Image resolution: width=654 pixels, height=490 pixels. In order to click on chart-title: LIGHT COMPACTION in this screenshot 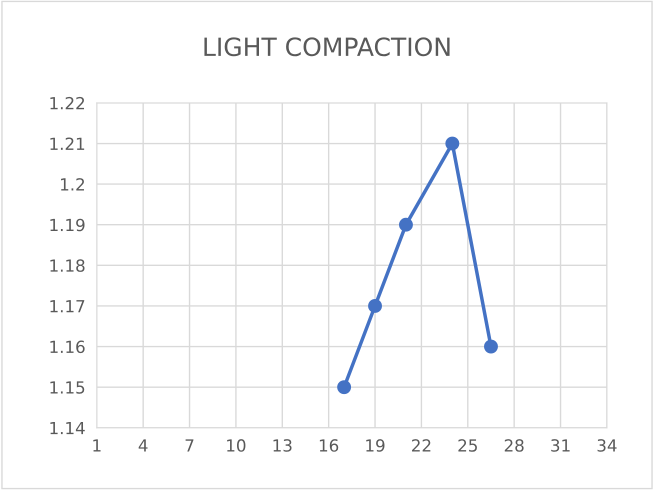, I will do `click(327, 46)`.